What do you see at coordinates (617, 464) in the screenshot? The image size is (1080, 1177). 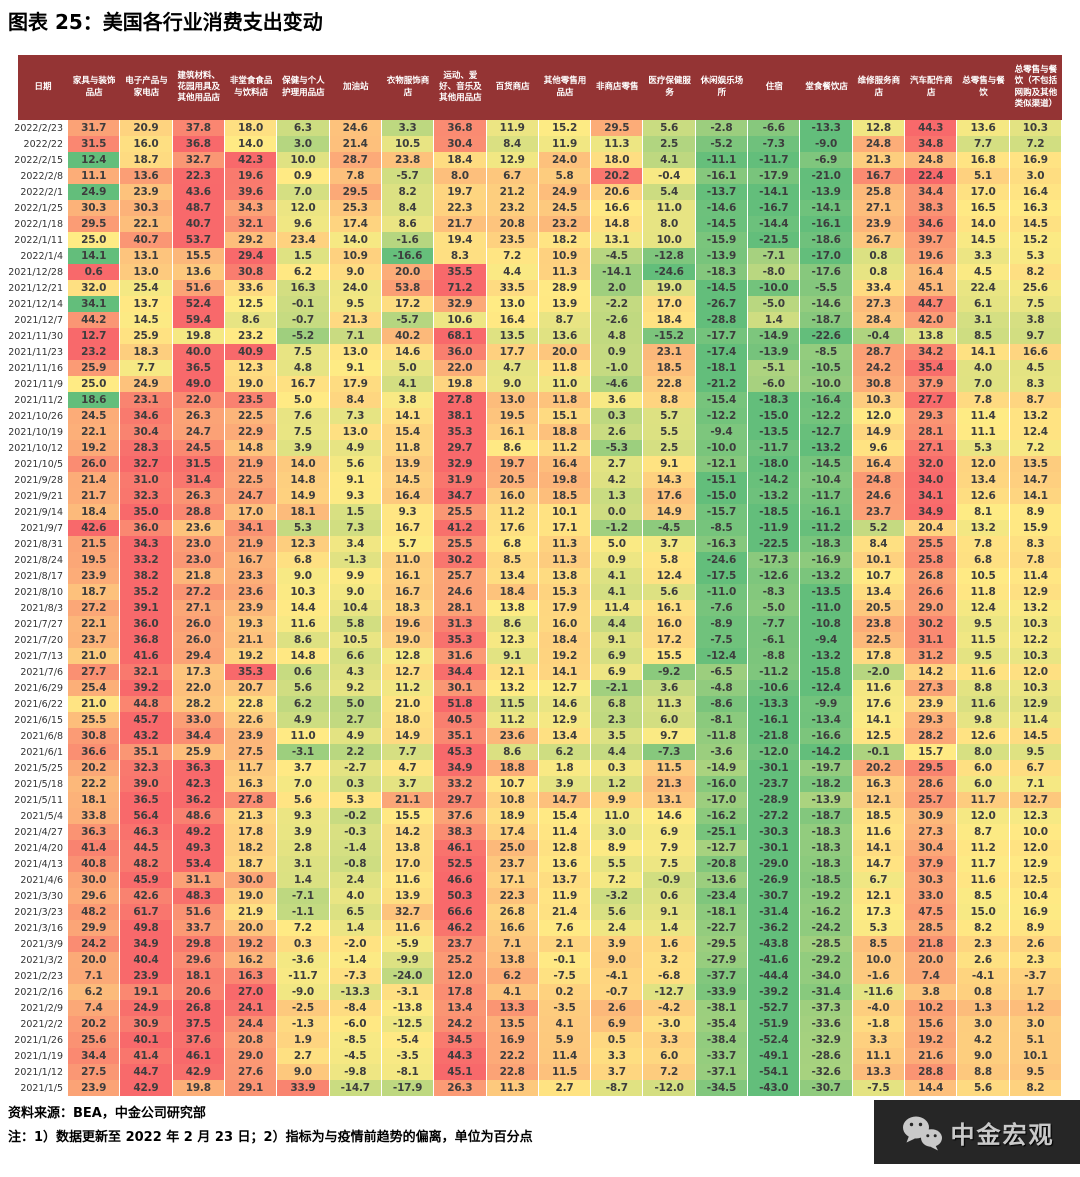 I see `heatmap-cell: 2.7` at bounding box center [617, 464].